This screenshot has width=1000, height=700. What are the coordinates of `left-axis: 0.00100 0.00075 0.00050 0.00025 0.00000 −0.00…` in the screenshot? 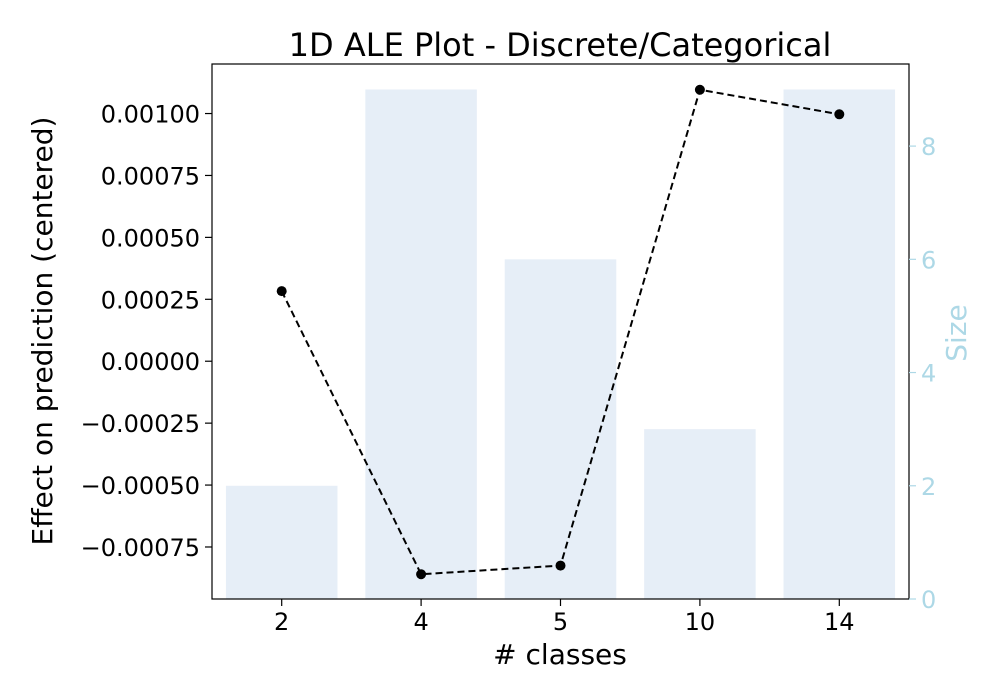 It's located at (146, 331).